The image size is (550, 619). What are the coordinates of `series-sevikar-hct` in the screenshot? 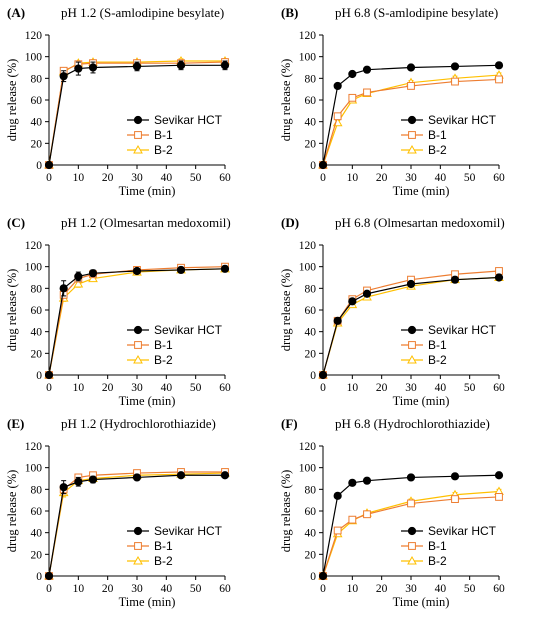 It's located at (411, 326).